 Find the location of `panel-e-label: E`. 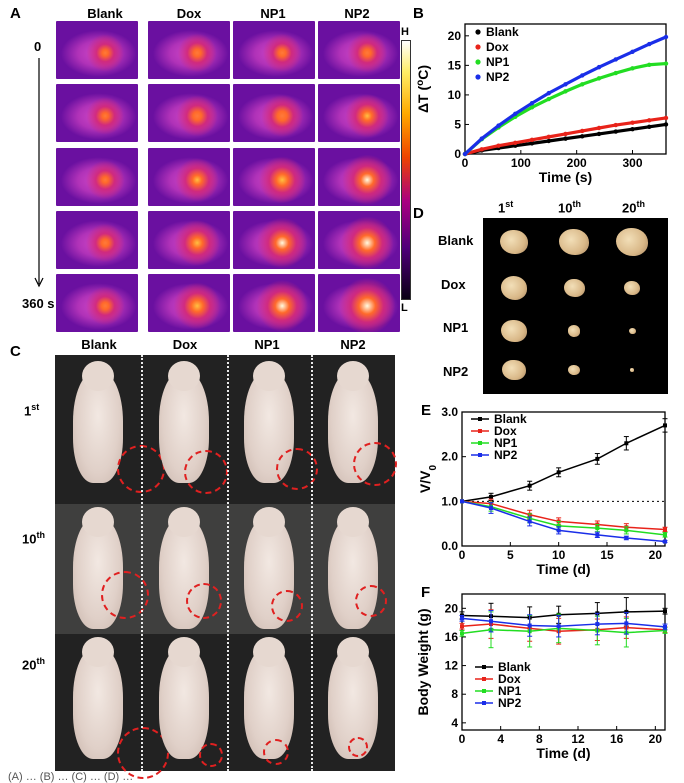

panel-e-label: E is located at coordinates (426, 410).